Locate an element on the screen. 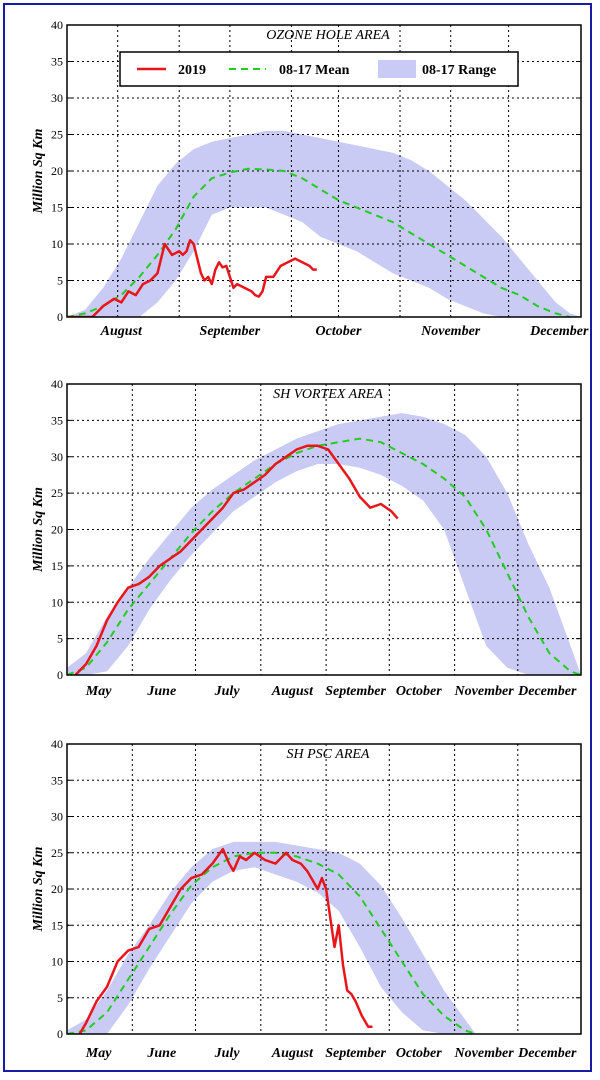  legend-mean-label: 08-17 Mean is located at coordinates (314, 70).